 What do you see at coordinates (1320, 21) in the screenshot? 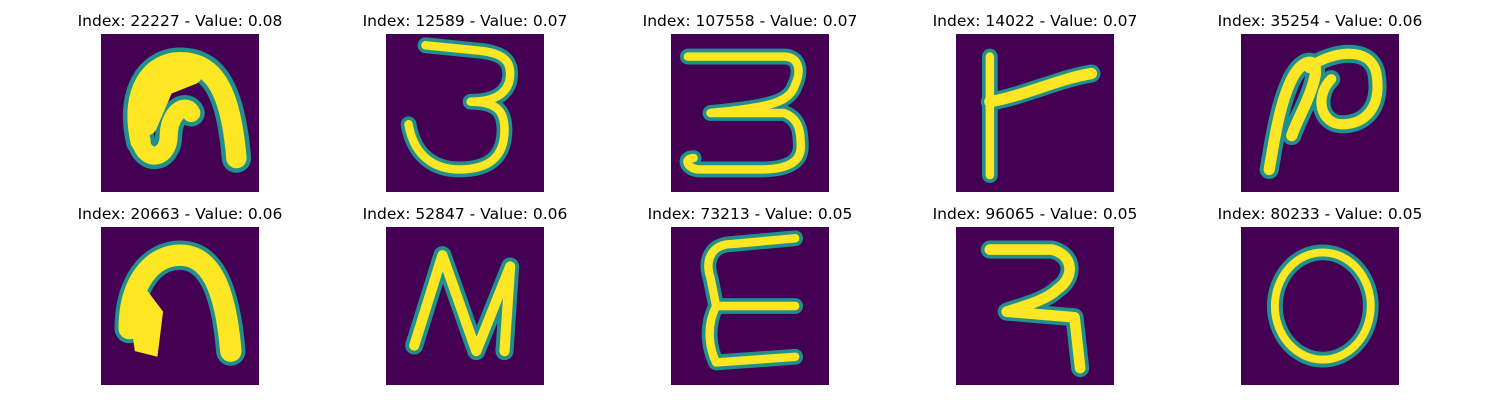
I see `panel-title: Index: 35254 - Value: 0.06` at bounding box center [1320, 21].